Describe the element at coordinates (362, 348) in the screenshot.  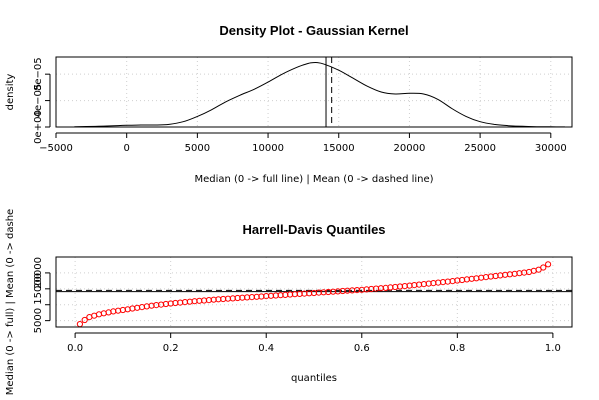
I see `quantiles-x-tick-label: 0.6` at that location.